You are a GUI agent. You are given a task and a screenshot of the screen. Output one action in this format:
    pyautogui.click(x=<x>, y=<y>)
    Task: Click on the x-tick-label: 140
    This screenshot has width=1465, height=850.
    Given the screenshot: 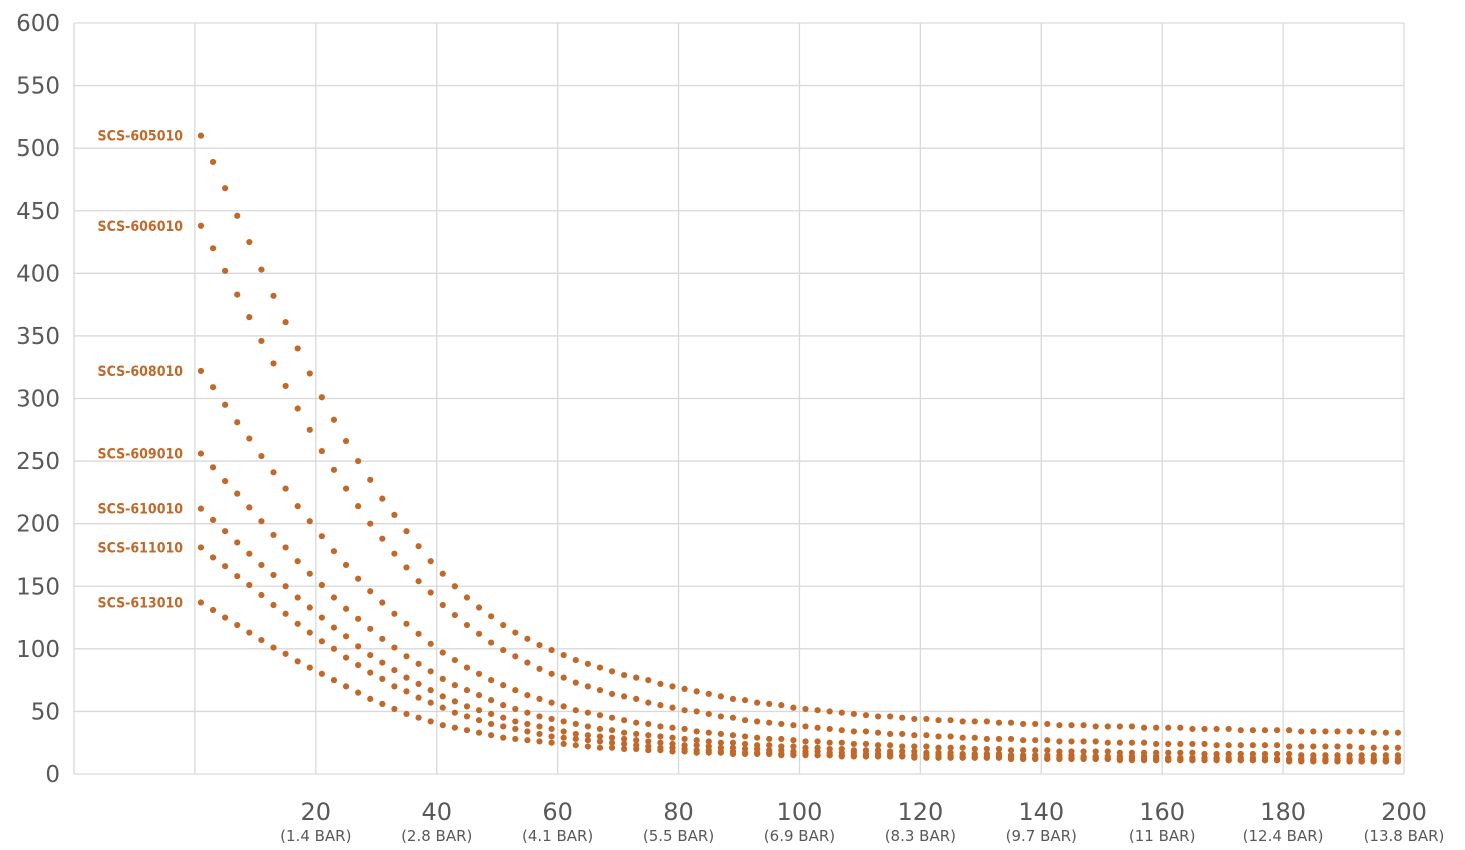 What is the action you would take?
    pyautogui.click(x=1041, y=812)
    